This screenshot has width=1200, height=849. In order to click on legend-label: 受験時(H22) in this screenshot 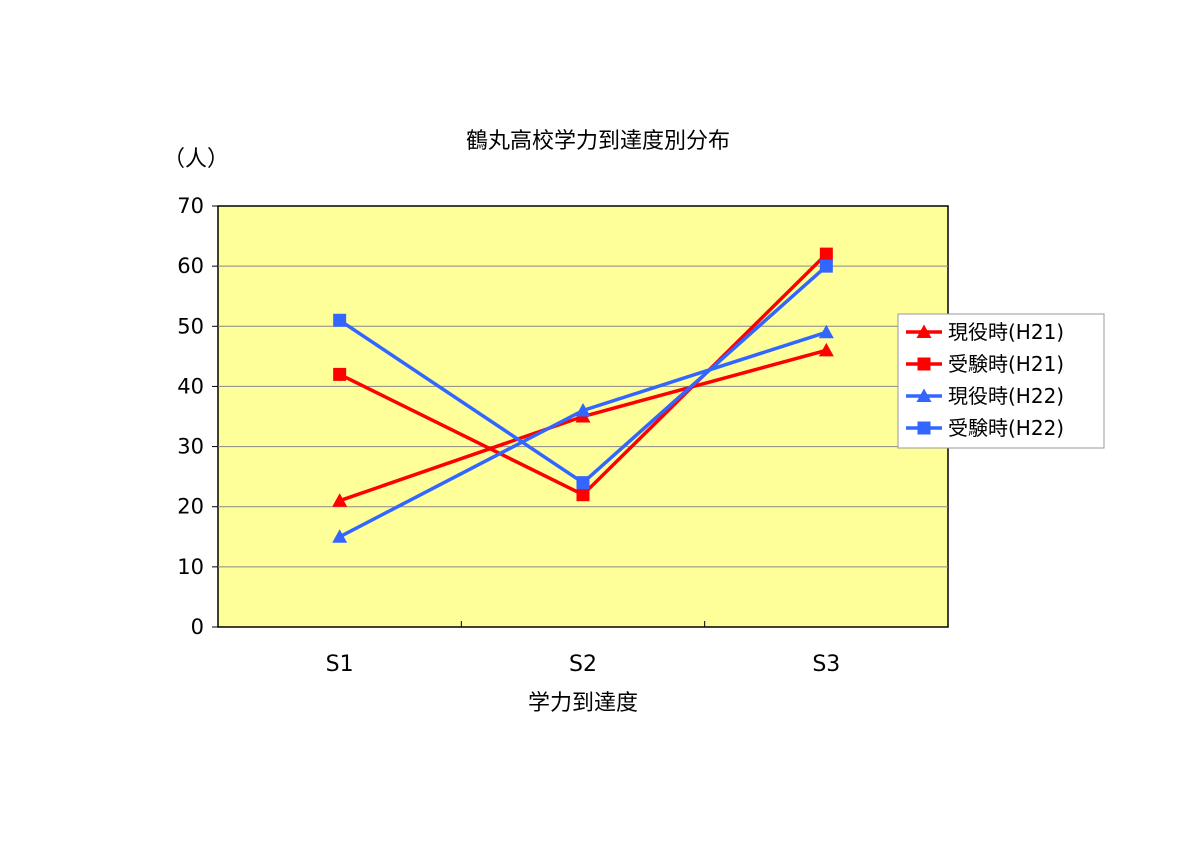, I will do `click(1006, 428)`.